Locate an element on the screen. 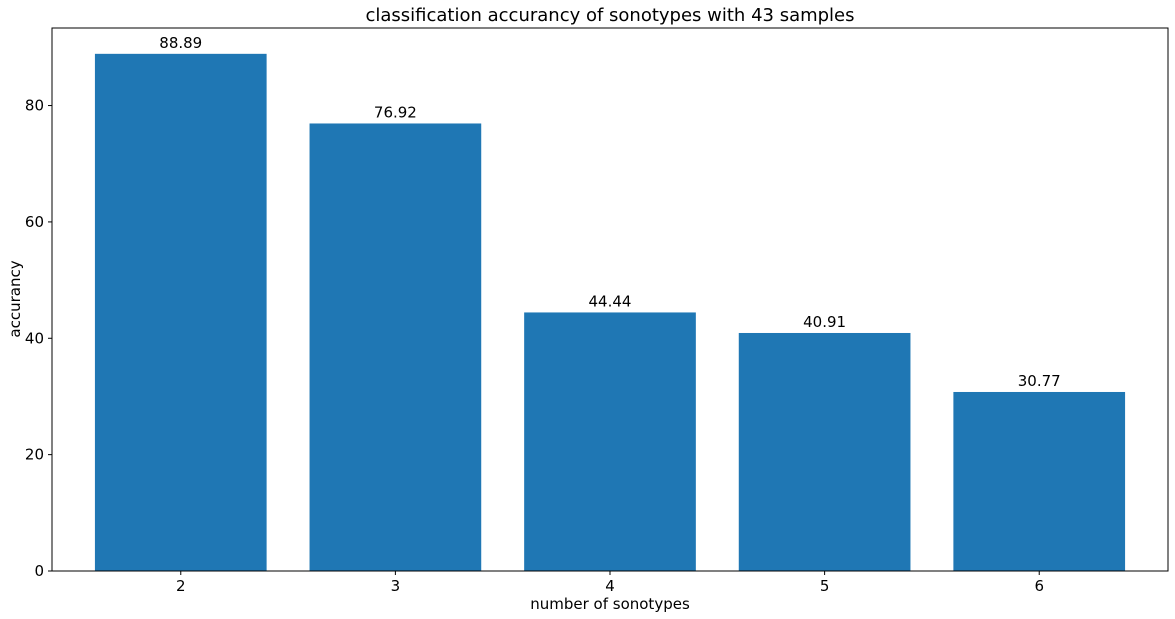 Image resolution: width=1175 pixels, height=619 pixels. data-label-4: 44.44 is located at coordinates (610, 301).